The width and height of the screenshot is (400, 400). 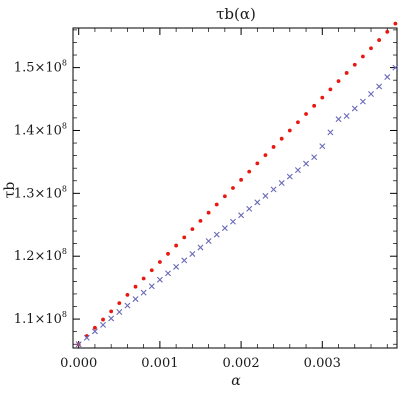 What do you see at coordinates (40, 318) in the screenshot?
I see `y-tick-label: 1.1×10⁸` at bounding box center [40, 318].